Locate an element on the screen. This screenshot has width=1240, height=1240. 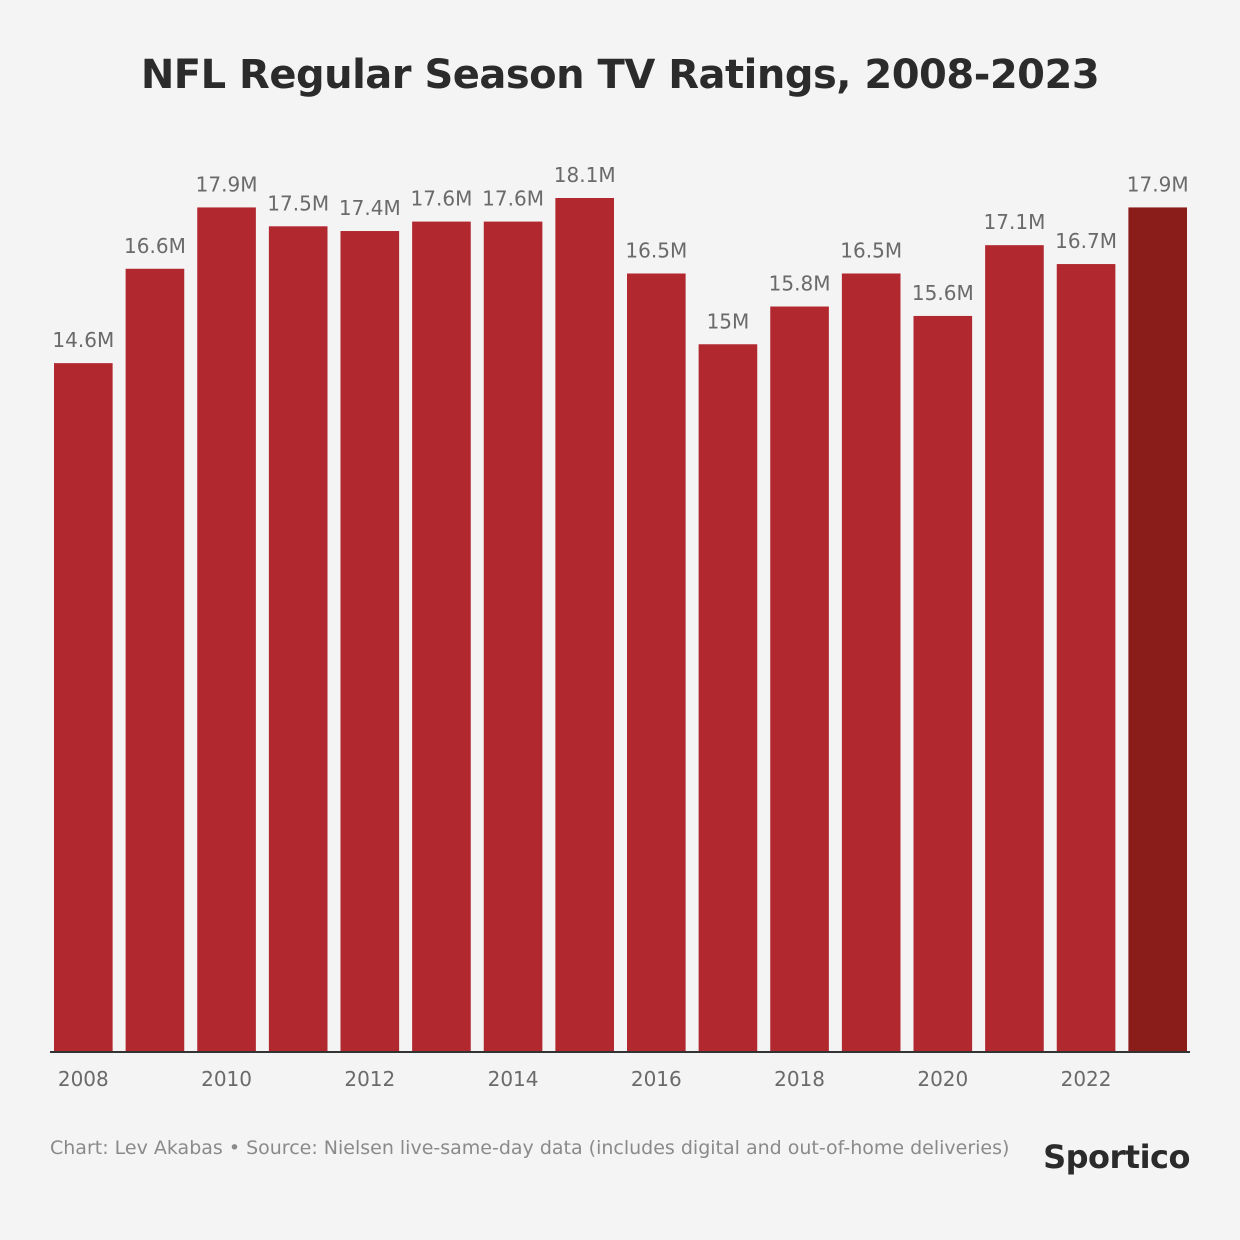
value-label-2016: 16.5M is located at coordinates (656, 250).